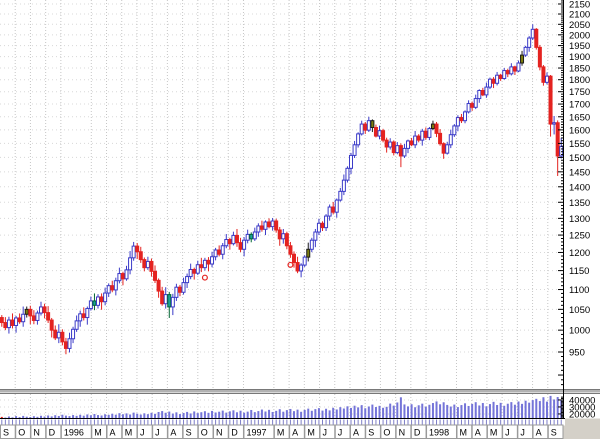 The image size is (600, 439). What do you see at coordinates (579, 92) in the screenshot?
I see `price-axis-label: 1750` at bounding box center [579, 92].